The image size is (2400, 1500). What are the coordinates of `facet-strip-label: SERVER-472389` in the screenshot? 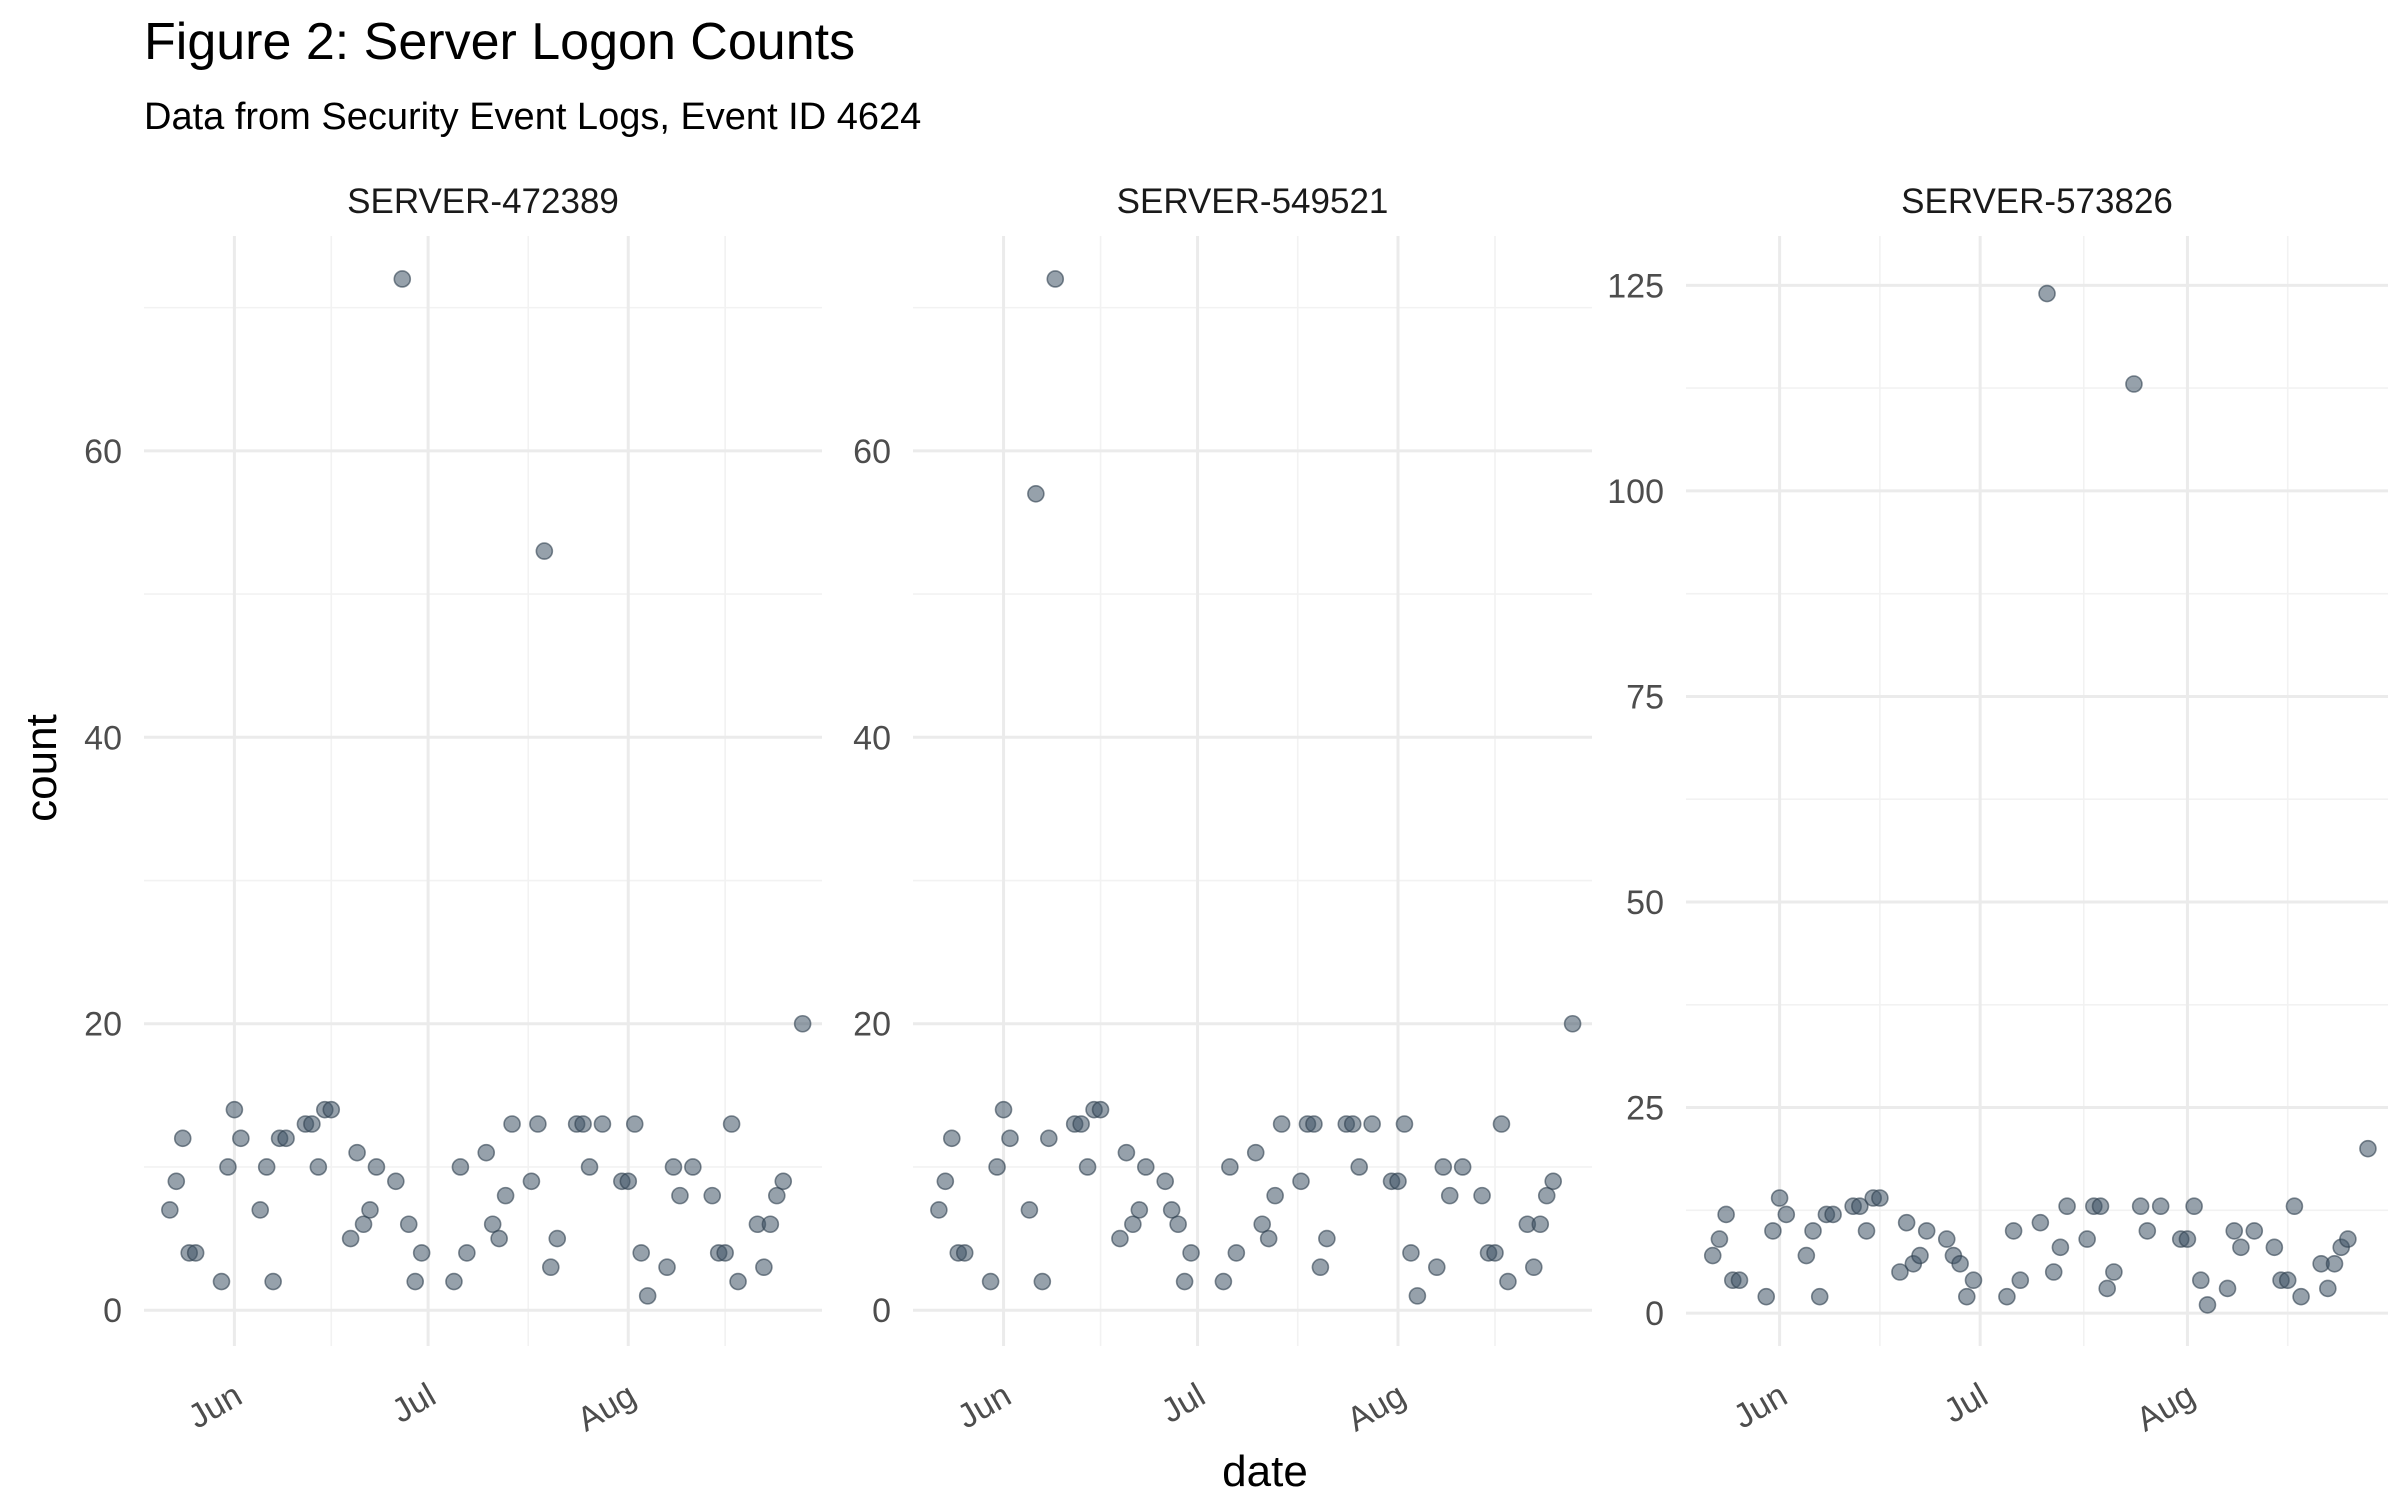 It's located at (483, 201).